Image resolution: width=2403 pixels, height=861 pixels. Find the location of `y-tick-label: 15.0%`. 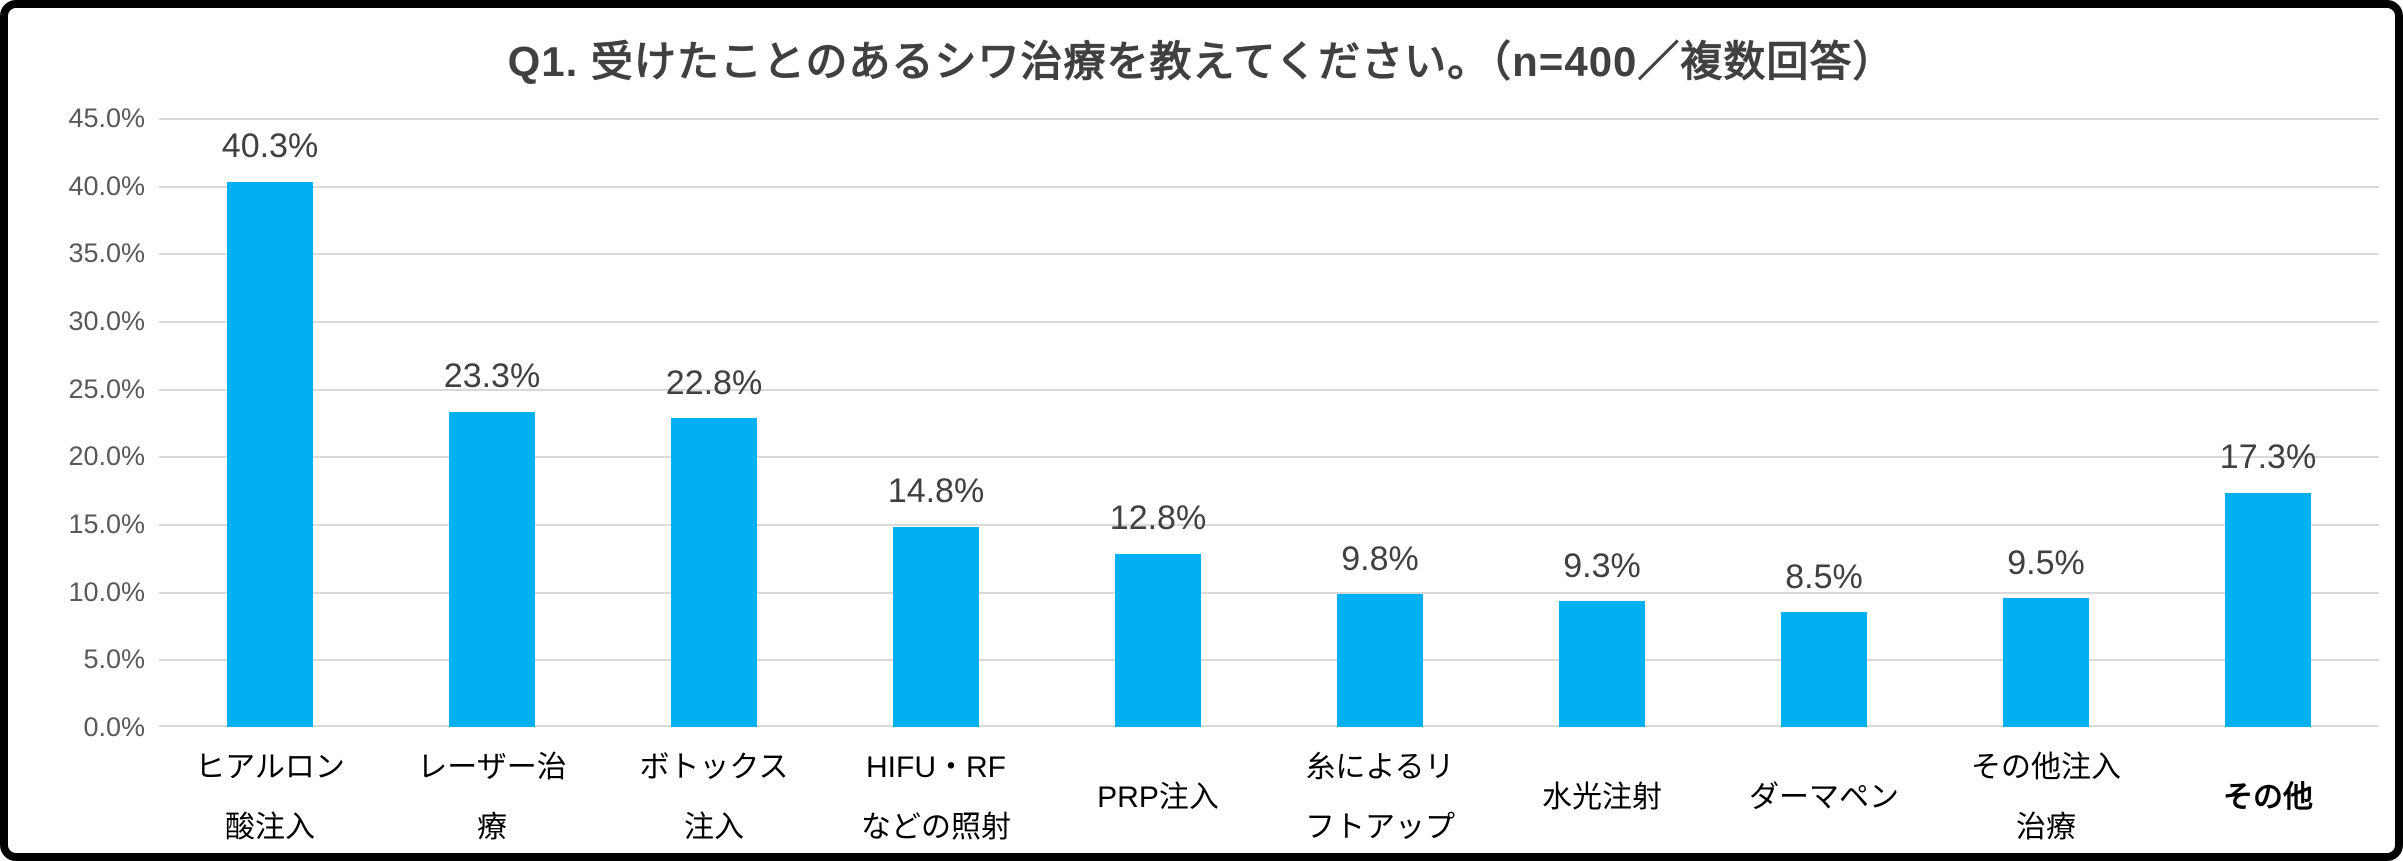

y-tick-label: 15.0% is located at coordinates (106, 524).